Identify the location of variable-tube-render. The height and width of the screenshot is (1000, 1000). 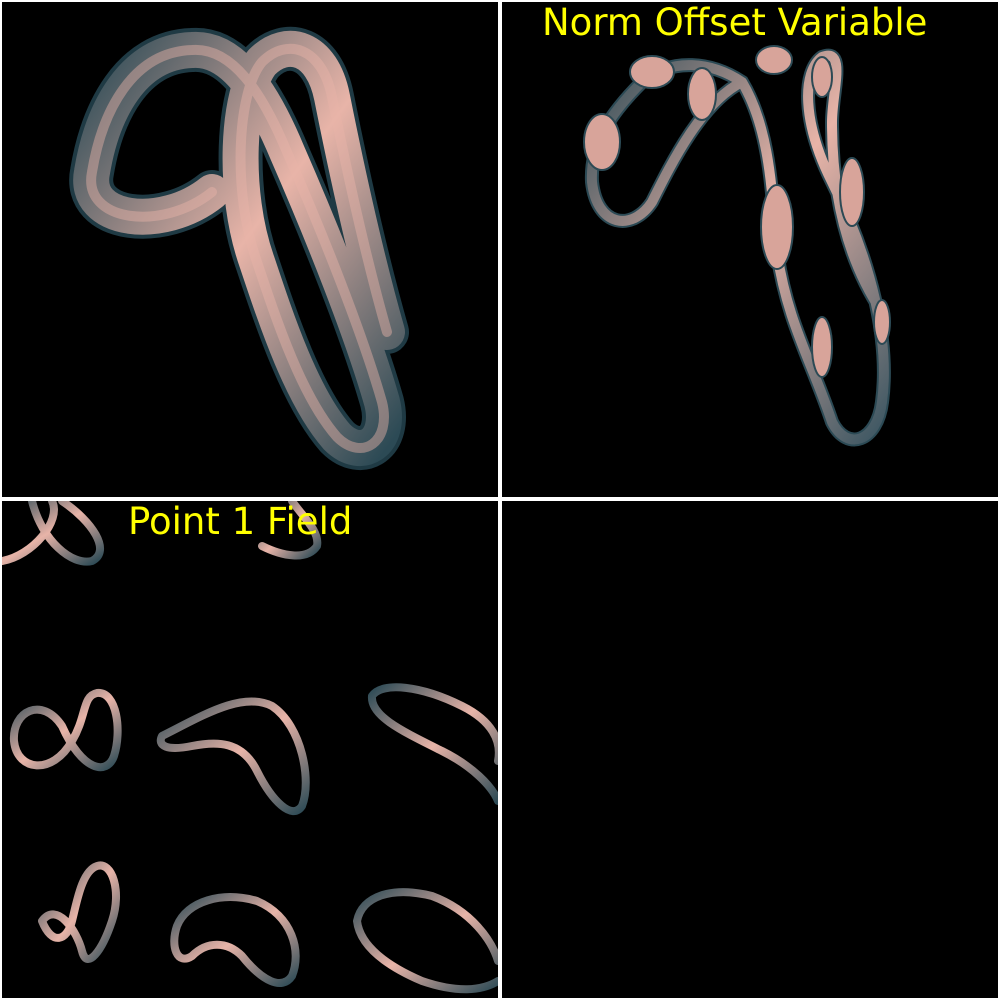
(737, 246).